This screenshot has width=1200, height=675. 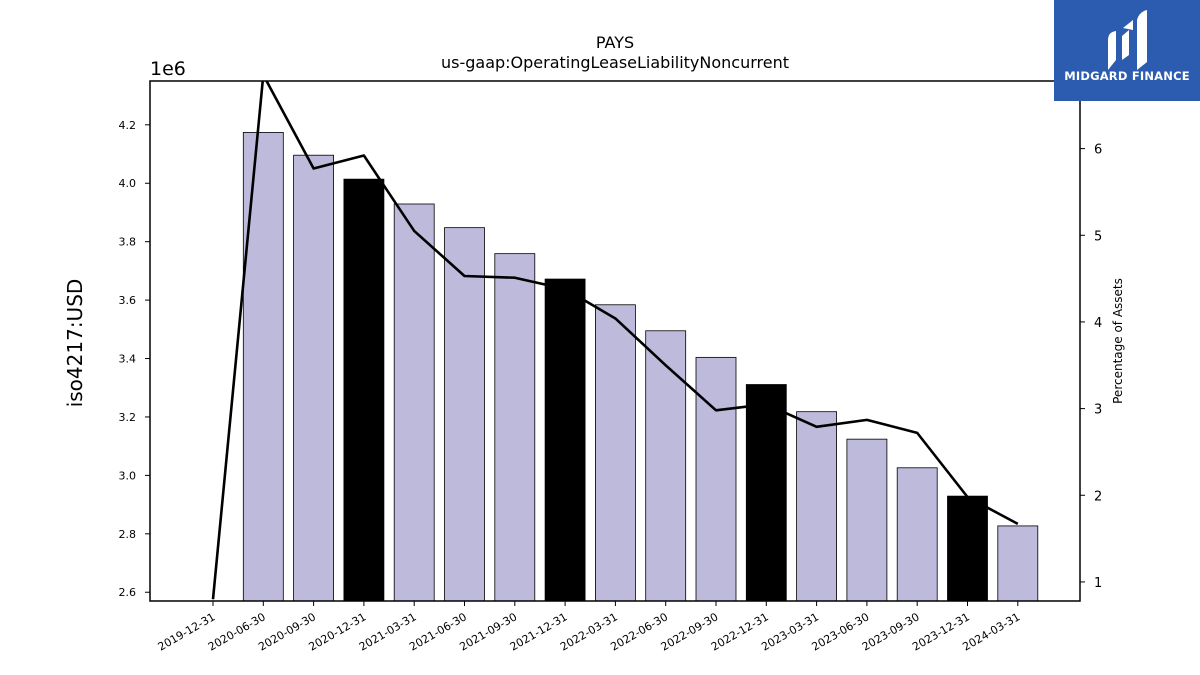 I want to click on midgard-finance-logo: MIDGARD FINANCE, so click(x=1127, y=50).